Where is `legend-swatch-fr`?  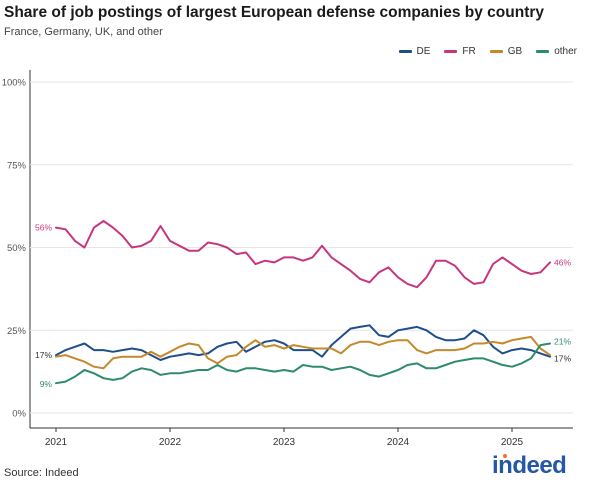
legend-swatch-fr is located at coordinates (451, 51).